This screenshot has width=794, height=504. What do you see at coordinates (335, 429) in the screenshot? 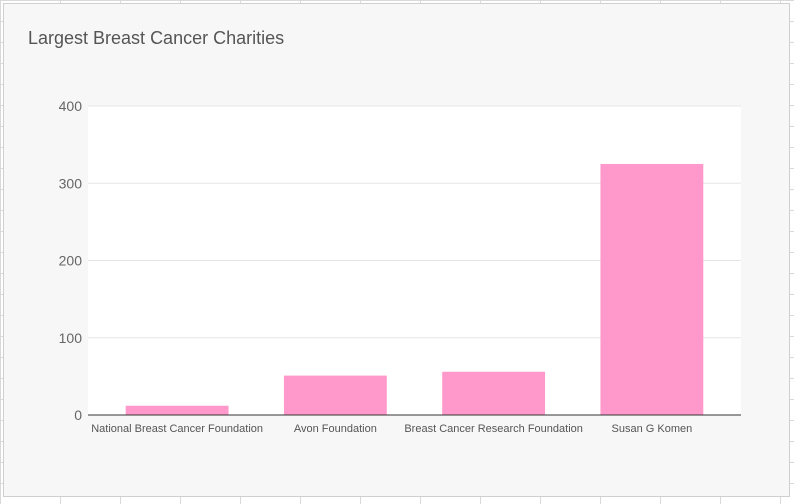
I see `x-tick-label: Avon Foundation` at bounding box center [335, 429].